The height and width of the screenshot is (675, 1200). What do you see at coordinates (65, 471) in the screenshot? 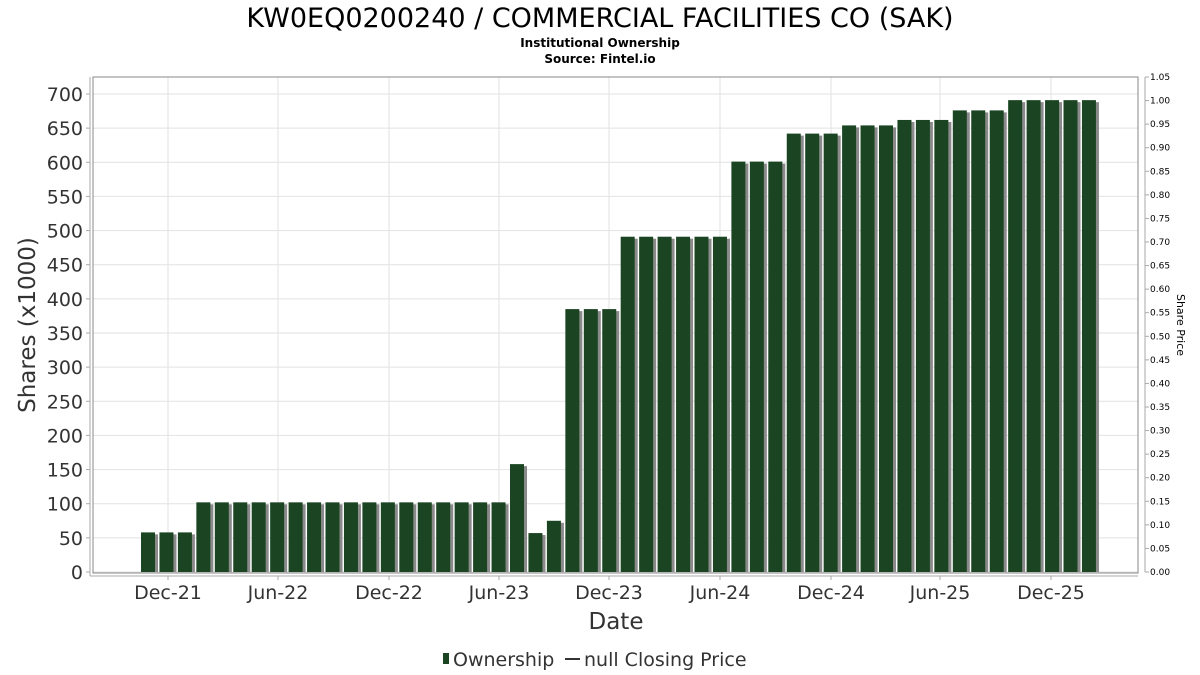
I see `y-tick-label: 150` at bounding box center [65, 471].